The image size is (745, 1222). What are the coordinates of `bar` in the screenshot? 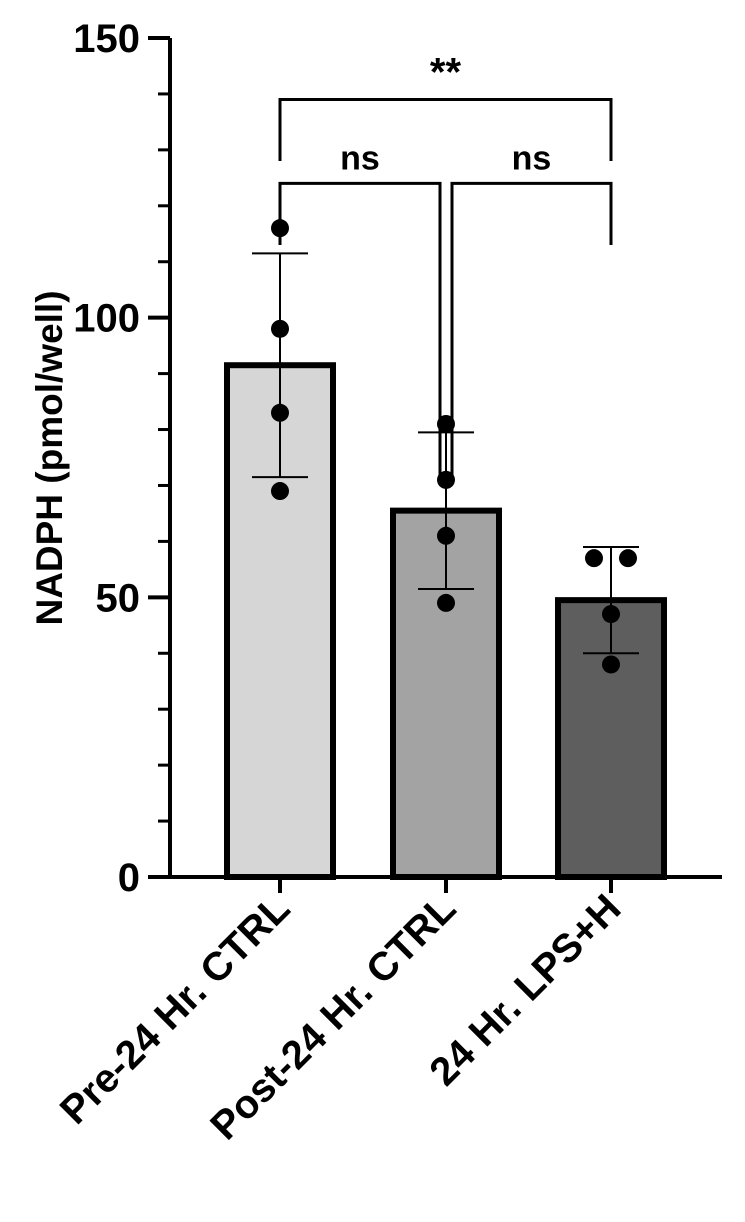 It's located at (446, 693).